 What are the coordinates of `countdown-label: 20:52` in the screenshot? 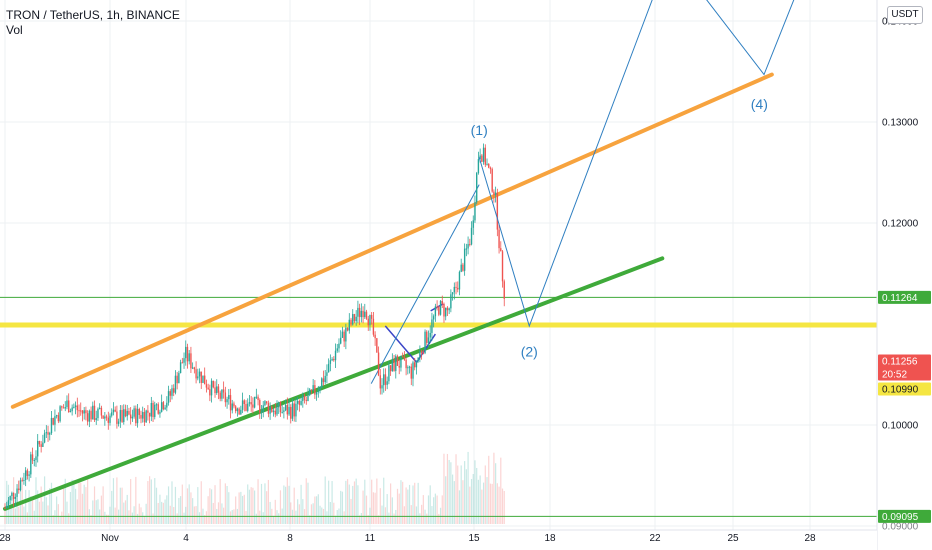 It's located at (894, 375).